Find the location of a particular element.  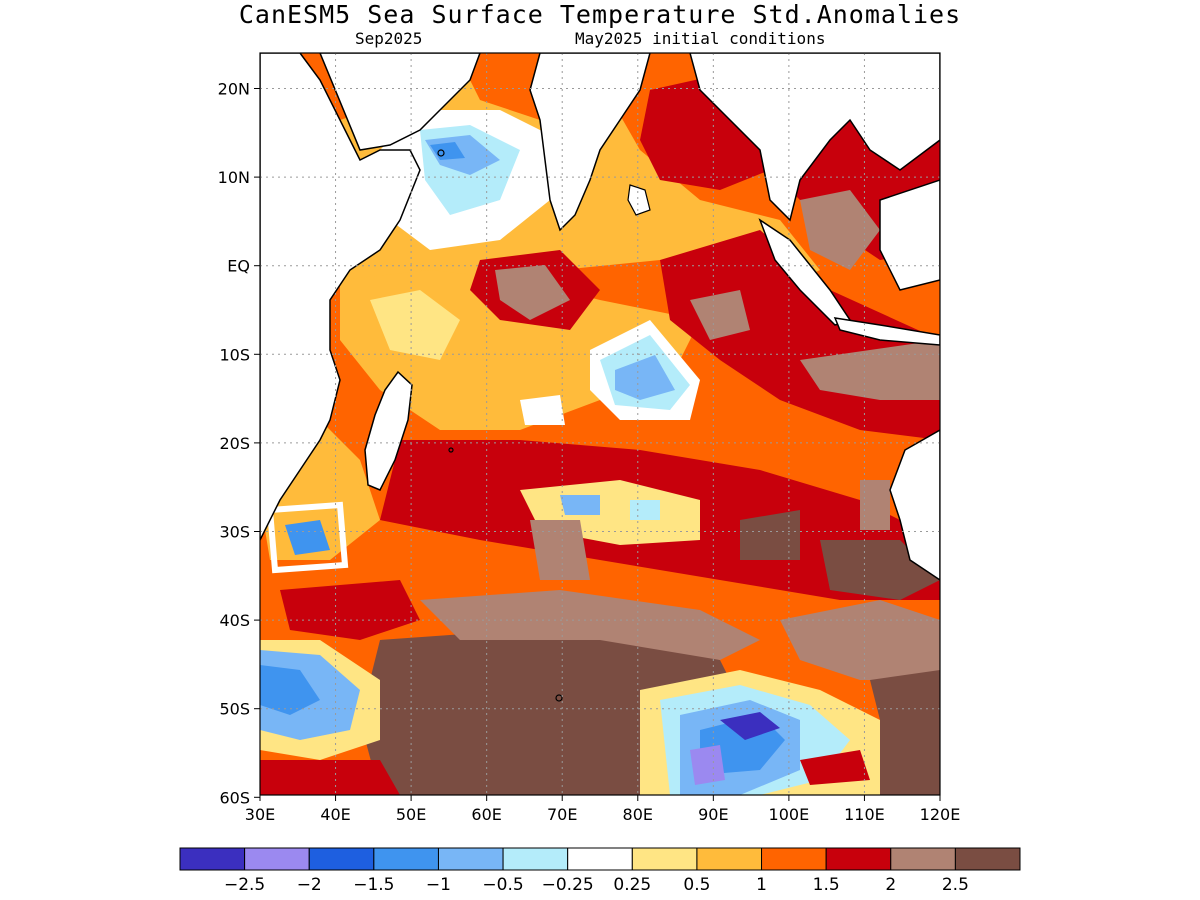

colorbar-label: −2 is located at coordinates (309, 885).